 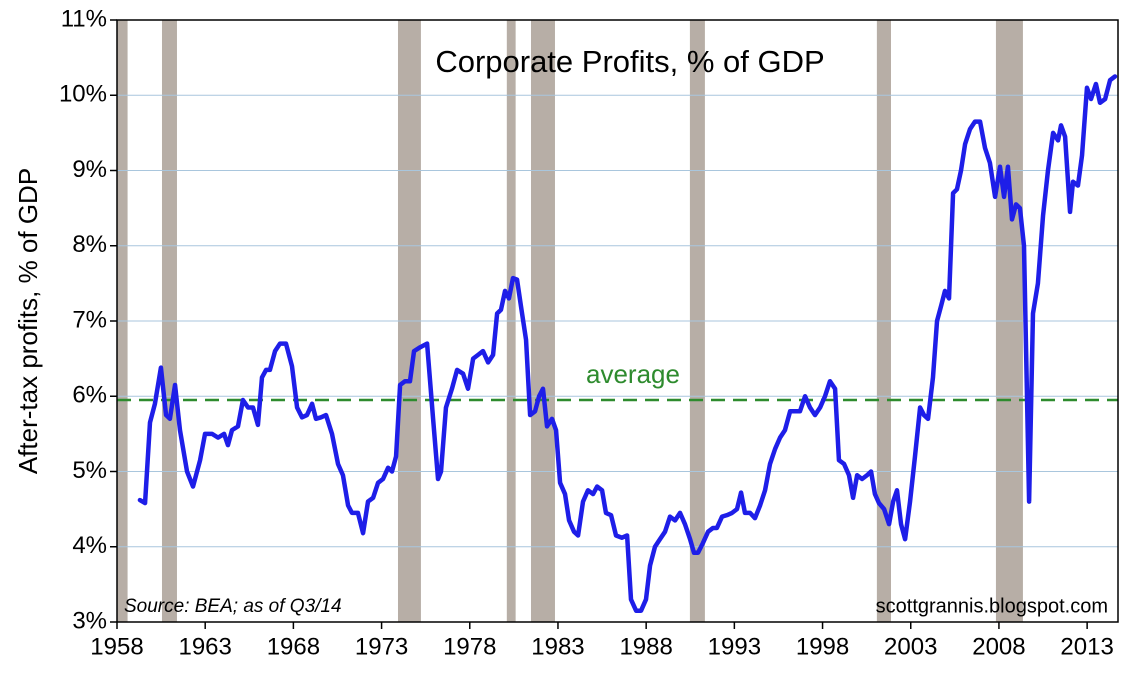 What do you see at coordinates (84, 18) in the screenshot?
I see `y-tick-label: 11%` at bounding box center [84, 18].